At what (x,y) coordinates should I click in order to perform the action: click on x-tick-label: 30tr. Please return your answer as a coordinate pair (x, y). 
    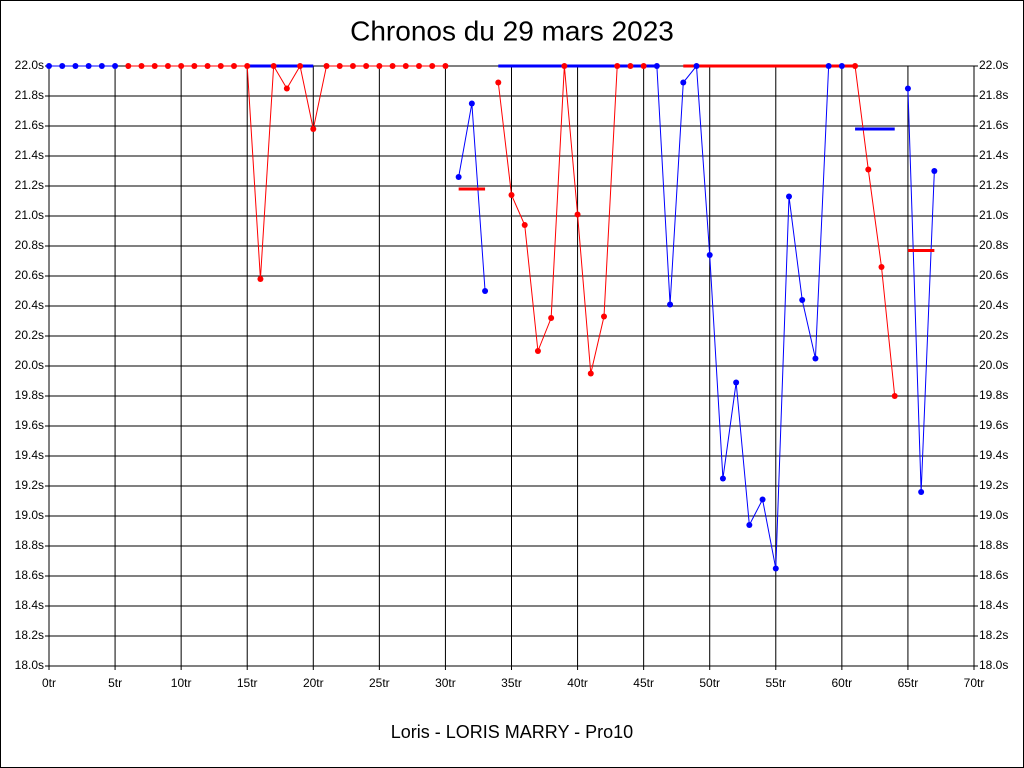
    Looking at the image, I should click on (445, 683).